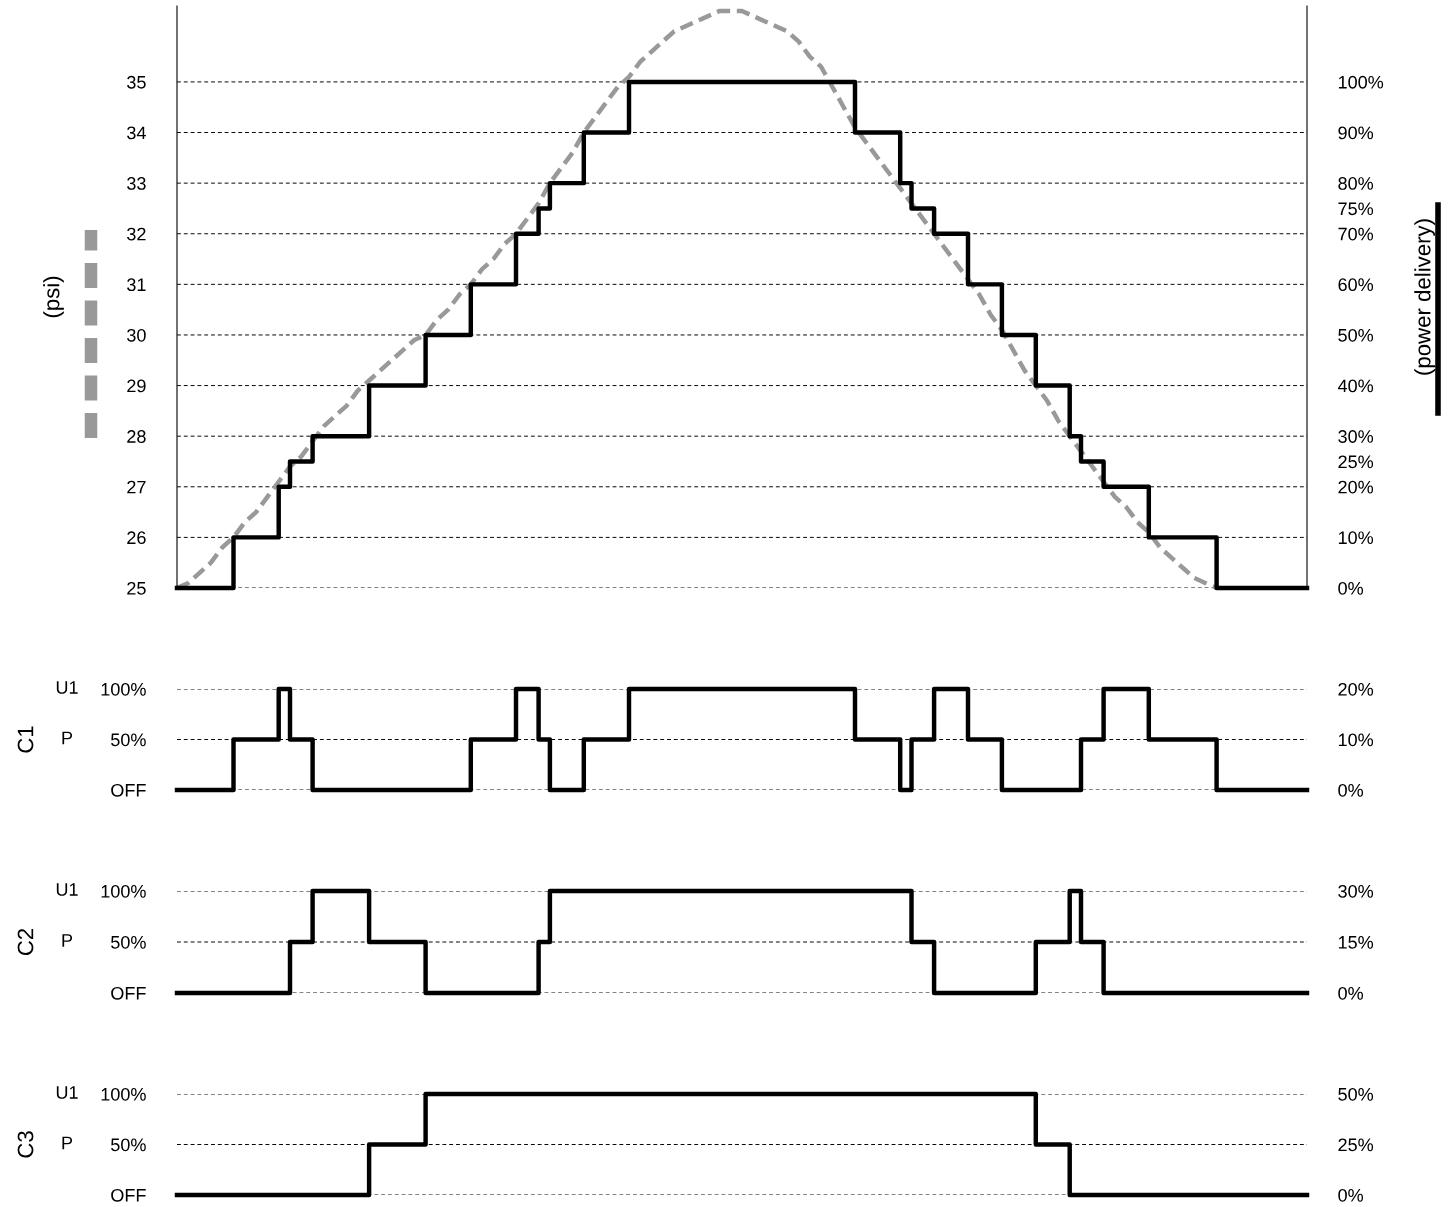  Describe the element at coordinates (1356, 285) in the screenshot. I see `y2-tick-label: 60%` at that location.